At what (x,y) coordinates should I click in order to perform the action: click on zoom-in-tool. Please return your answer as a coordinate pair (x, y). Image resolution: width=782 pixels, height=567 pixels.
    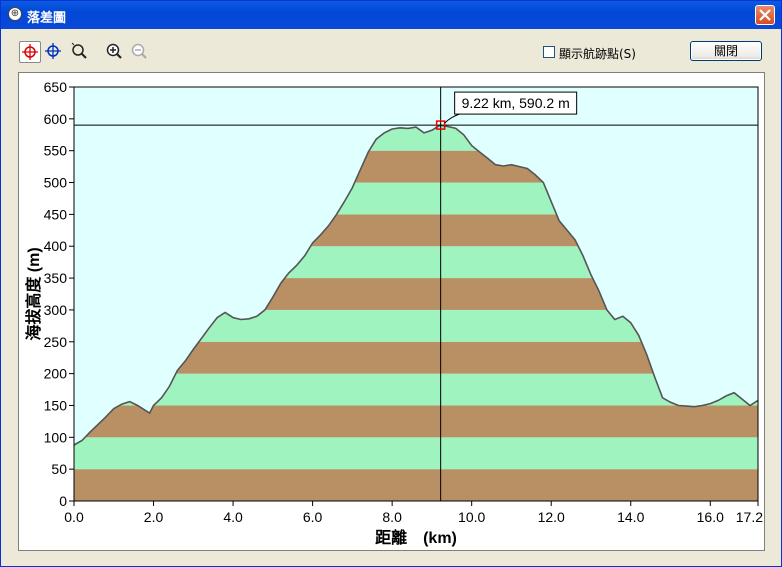
    Looking at the image, I should click on (115, 52).